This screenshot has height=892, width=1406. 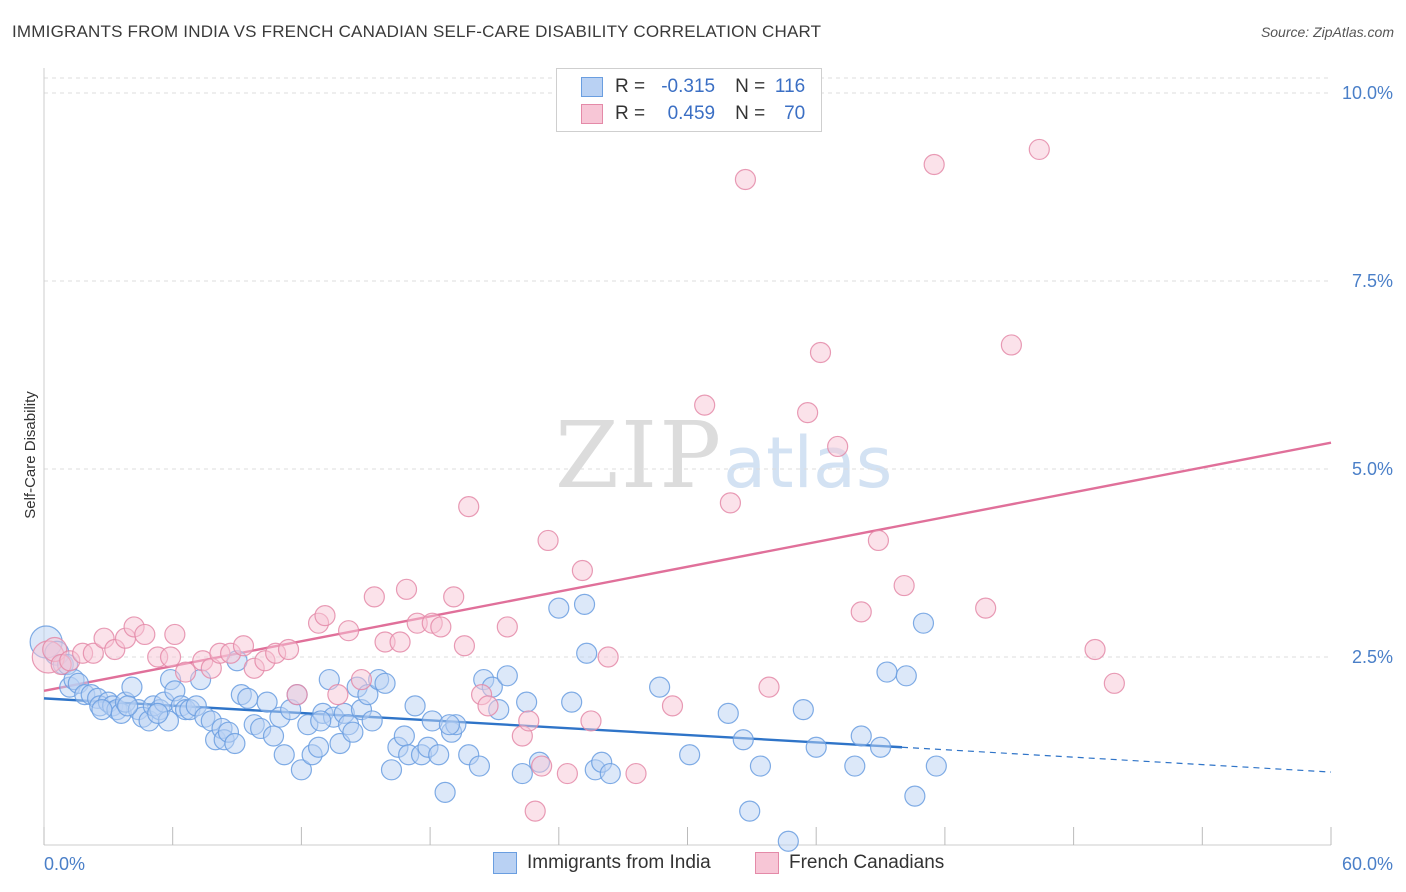 I want to click on y-tick-label: 10.0%, so click(x=1367, y=93).